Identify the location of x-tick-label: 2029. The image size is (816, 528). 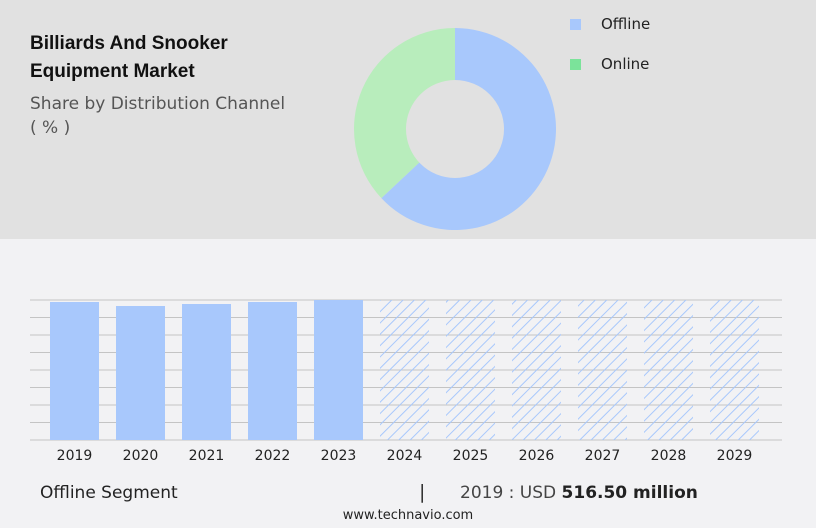
(735, 456).